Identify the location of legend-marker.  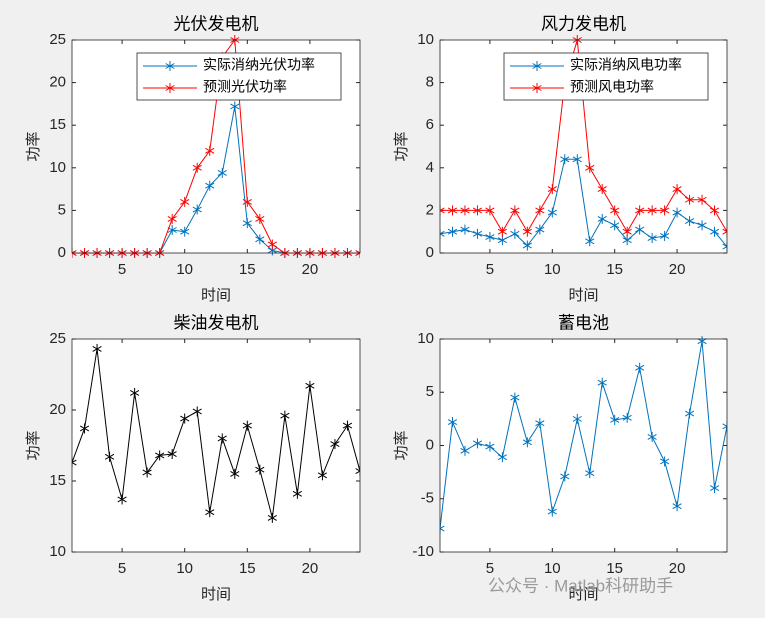
(170, 88).